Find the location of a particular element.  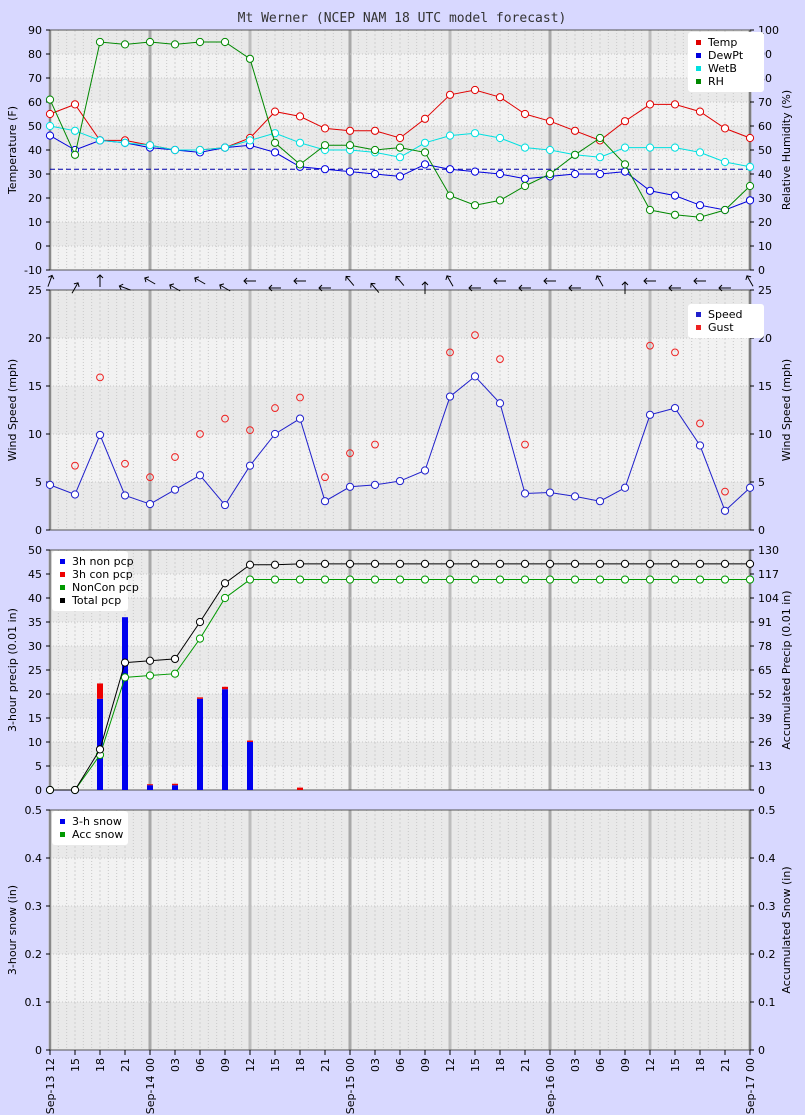

y-right-tick-label: 39 is located at coordinates (765, 718).